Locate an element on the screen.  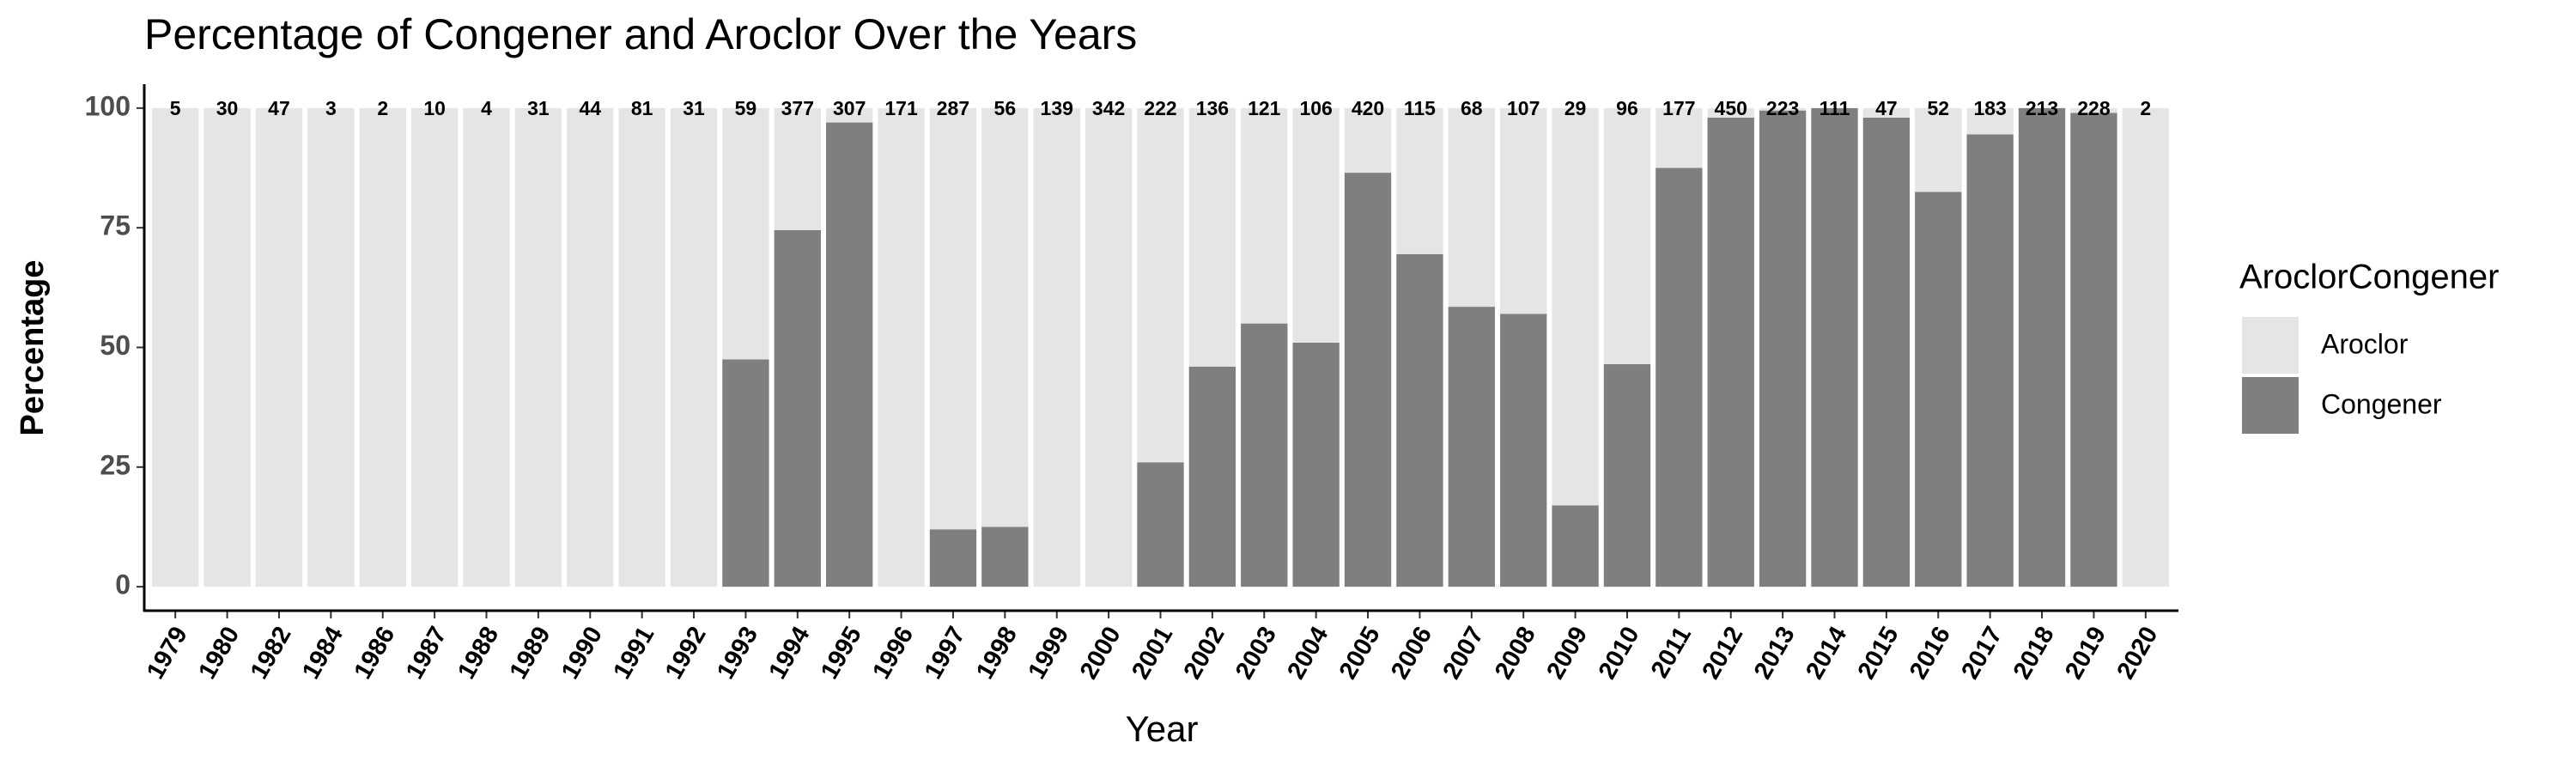
x-tick-label: 2010 is located at coordinates (1620, 653).